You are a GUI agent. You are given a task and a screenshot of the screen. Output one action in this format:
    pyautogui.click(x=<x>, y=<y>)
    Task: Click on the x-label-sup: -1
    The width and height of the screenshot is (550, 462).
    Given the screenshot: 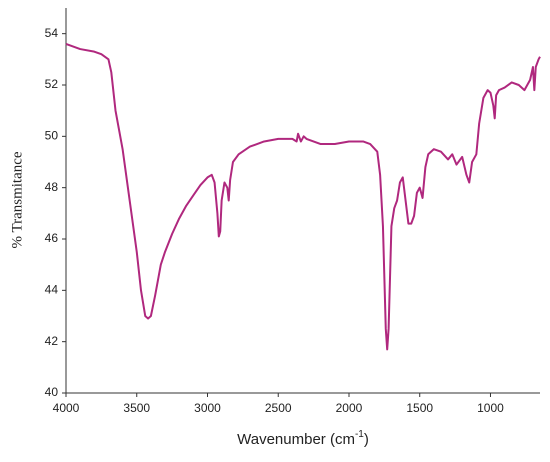 What is the action you would take?
    pyautogui.click(x=359, y=434)
    